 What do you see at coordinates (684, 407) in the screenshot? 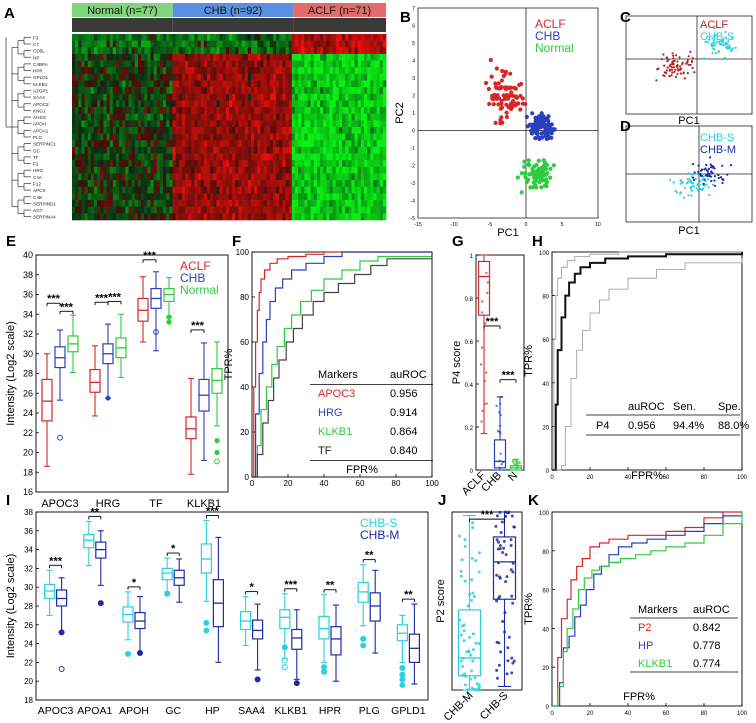
I see `table-header: Sen.` at bounding box center [684, 407].